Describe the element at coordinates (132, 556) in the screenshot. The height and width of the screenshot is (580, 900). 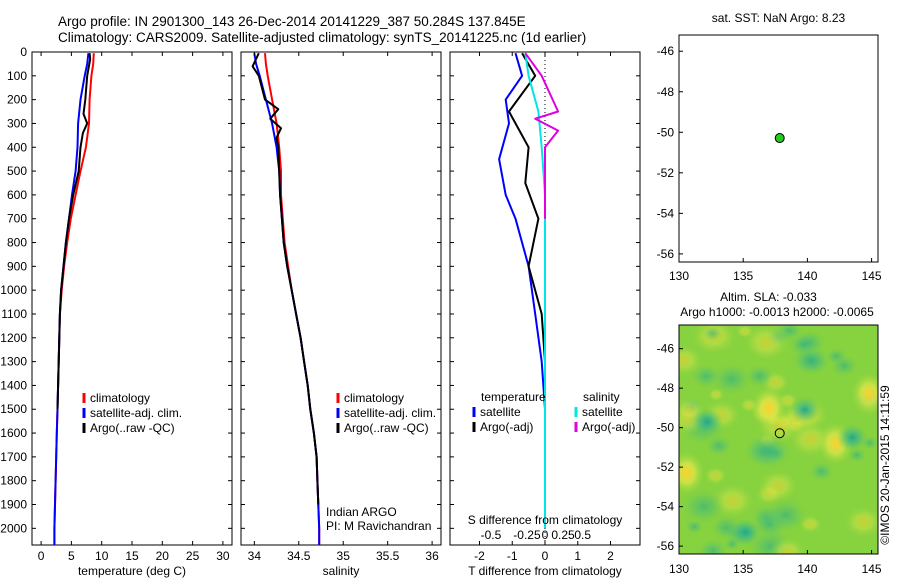
I see `temperature-x-tick-label: 15` at that location.